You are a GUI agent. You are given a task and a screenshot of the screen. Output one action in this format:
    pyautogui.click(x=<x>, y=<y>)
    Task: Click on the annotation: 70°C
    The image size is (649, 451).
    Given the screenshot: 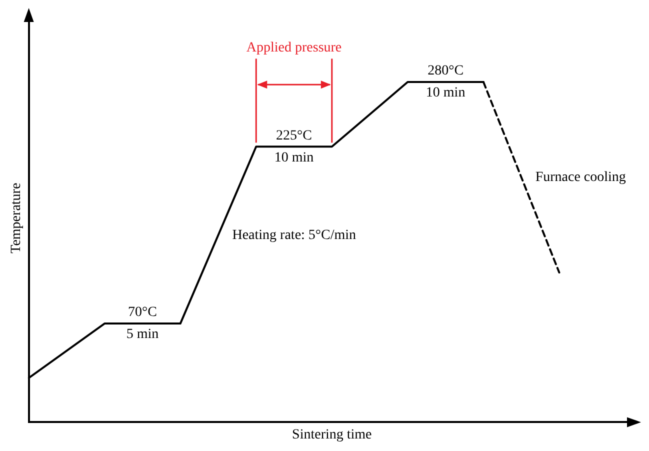 What is the action you would take?
    pyautogui.click(x=142, y=312)
    